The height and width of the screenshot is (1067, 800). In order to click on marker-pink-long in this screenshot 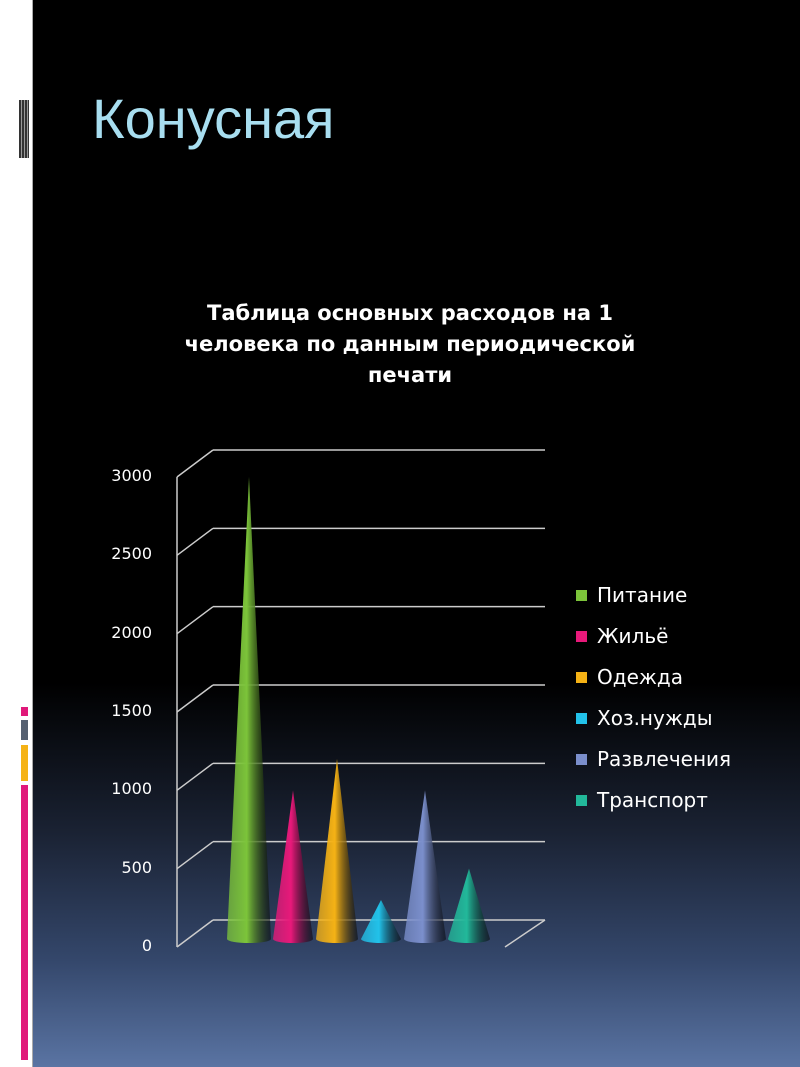, I will do `click(24, 922)`.